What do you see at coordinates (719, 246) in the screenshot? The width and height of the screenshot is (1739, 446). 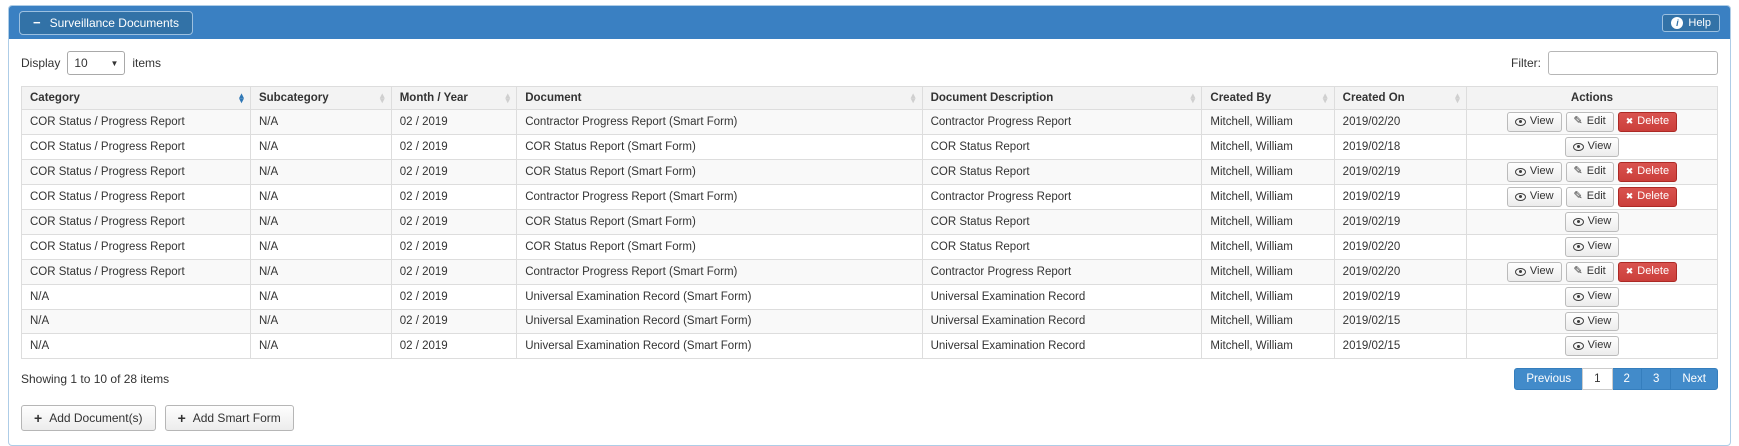 I see `cell-document: COR Status Report (Smart Form)` at bounding box center [719, 246].